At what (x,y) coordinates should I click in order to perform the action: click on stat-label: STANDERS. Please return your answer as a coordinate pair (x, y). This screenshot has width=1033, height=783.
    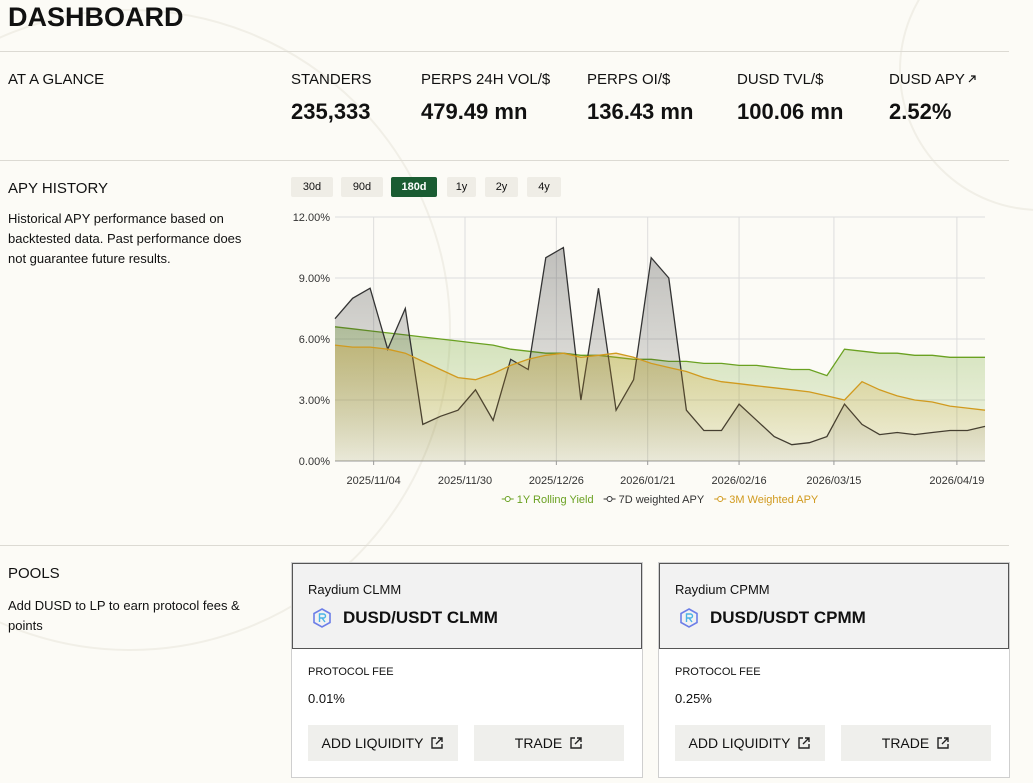
    Looking at the image, I should click on (331, 79).